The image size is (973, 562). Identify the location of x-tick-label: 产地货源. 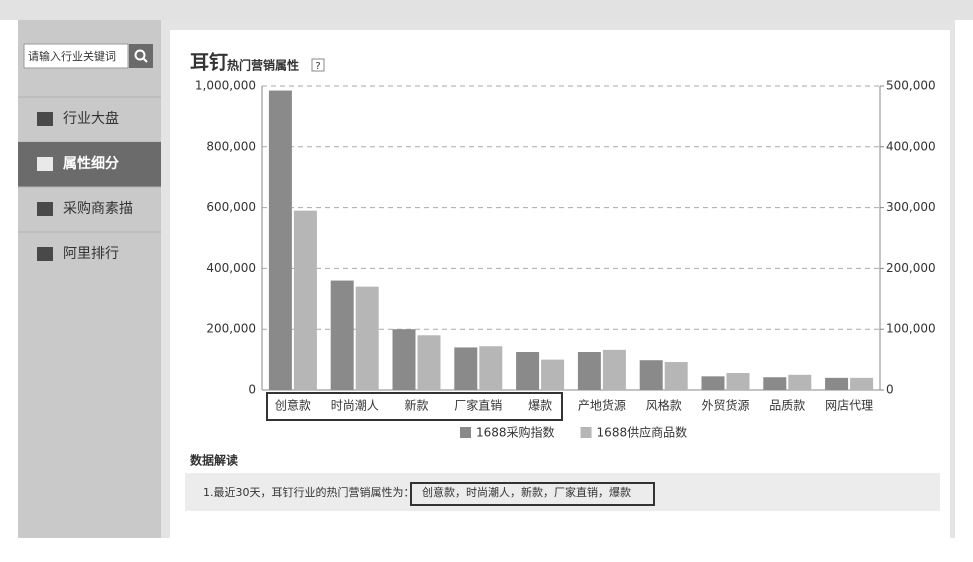
(602, 405).